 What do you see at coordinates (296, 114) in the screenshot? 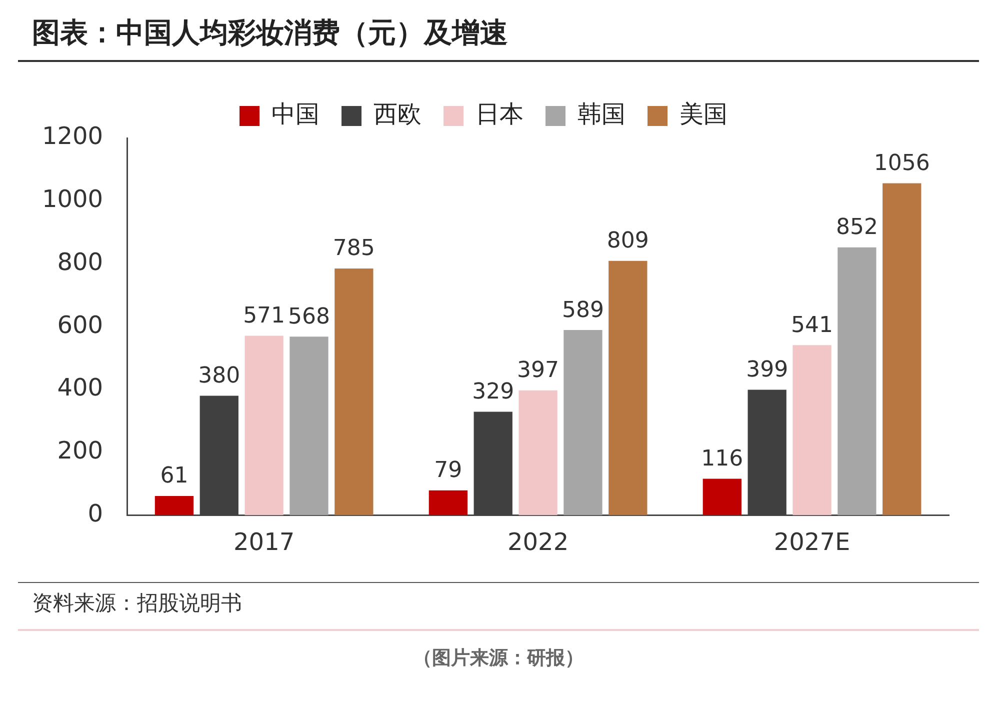
I see `legend-label: 中国` at bounding box center [296, 114].